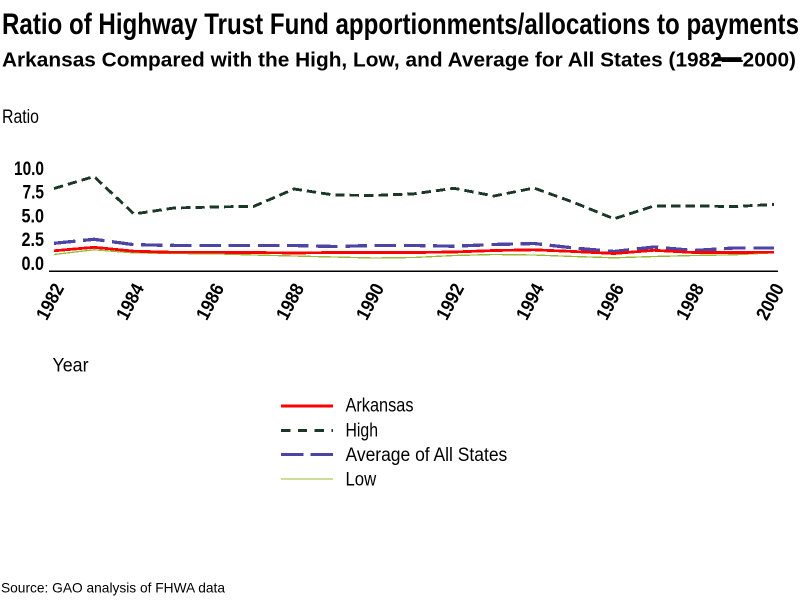  Describe the element at coordinates (71, 366) in the screenshot. I see `svg-text: Year` at that location.